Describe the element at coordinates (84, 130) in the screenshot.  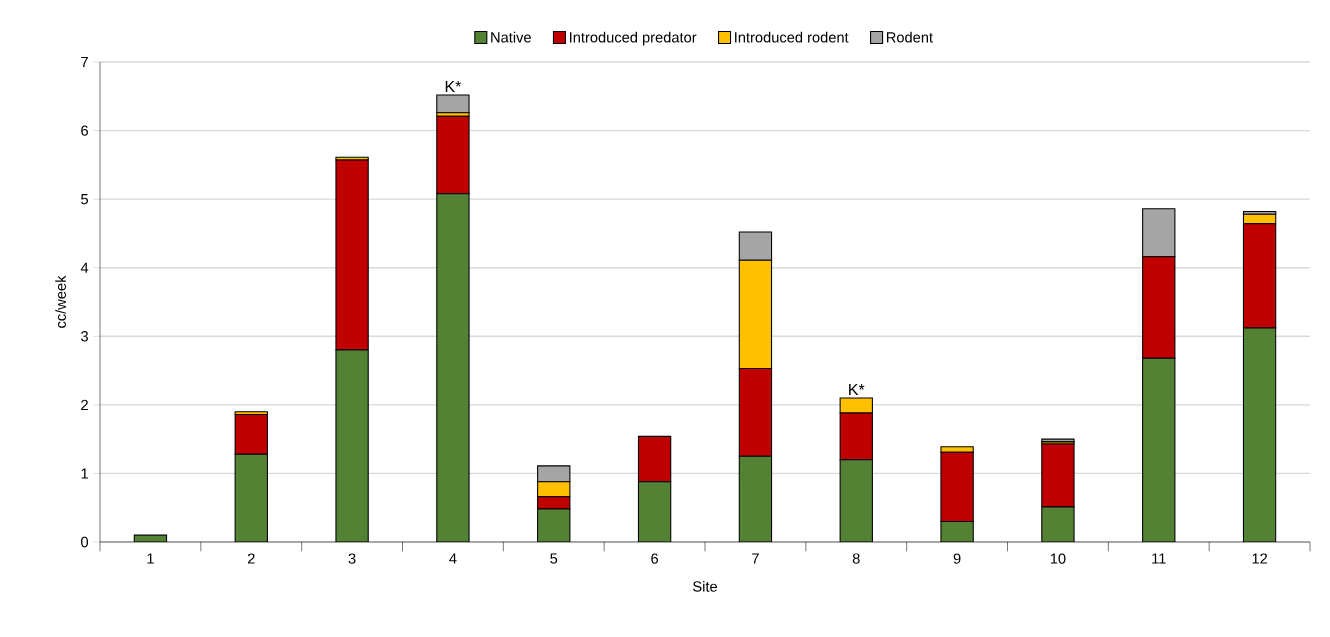
I see `y-tick-label: 6` at that location.